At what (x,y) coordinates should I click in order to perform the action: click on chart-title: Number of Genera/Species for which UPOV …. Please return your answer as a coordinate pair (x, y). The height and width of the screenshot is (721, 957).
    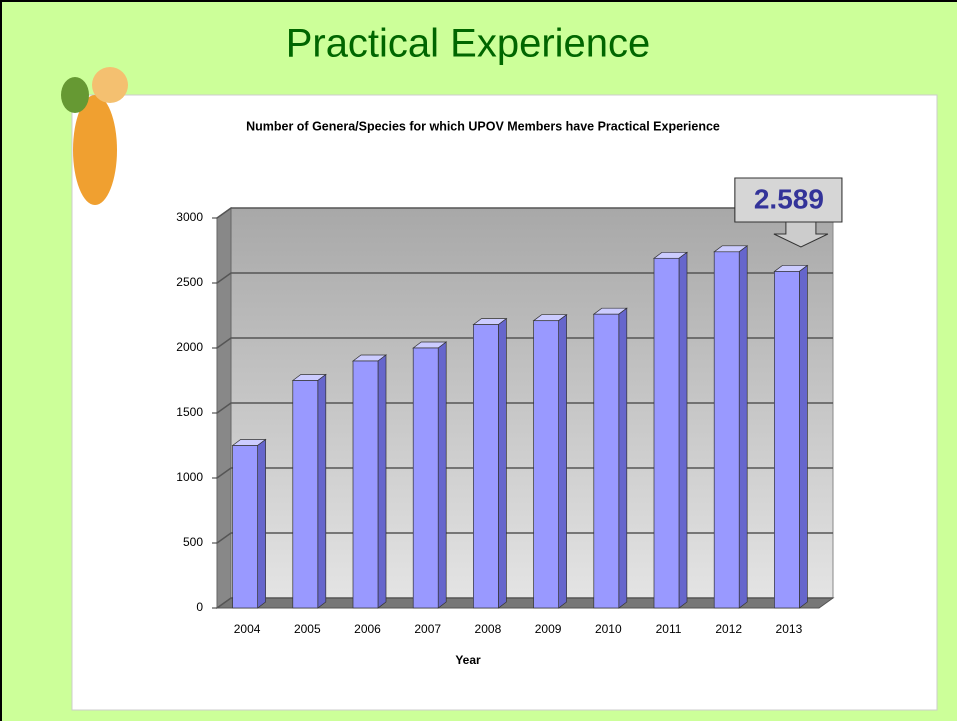
    Looking at the image, I should click on (483, 126).